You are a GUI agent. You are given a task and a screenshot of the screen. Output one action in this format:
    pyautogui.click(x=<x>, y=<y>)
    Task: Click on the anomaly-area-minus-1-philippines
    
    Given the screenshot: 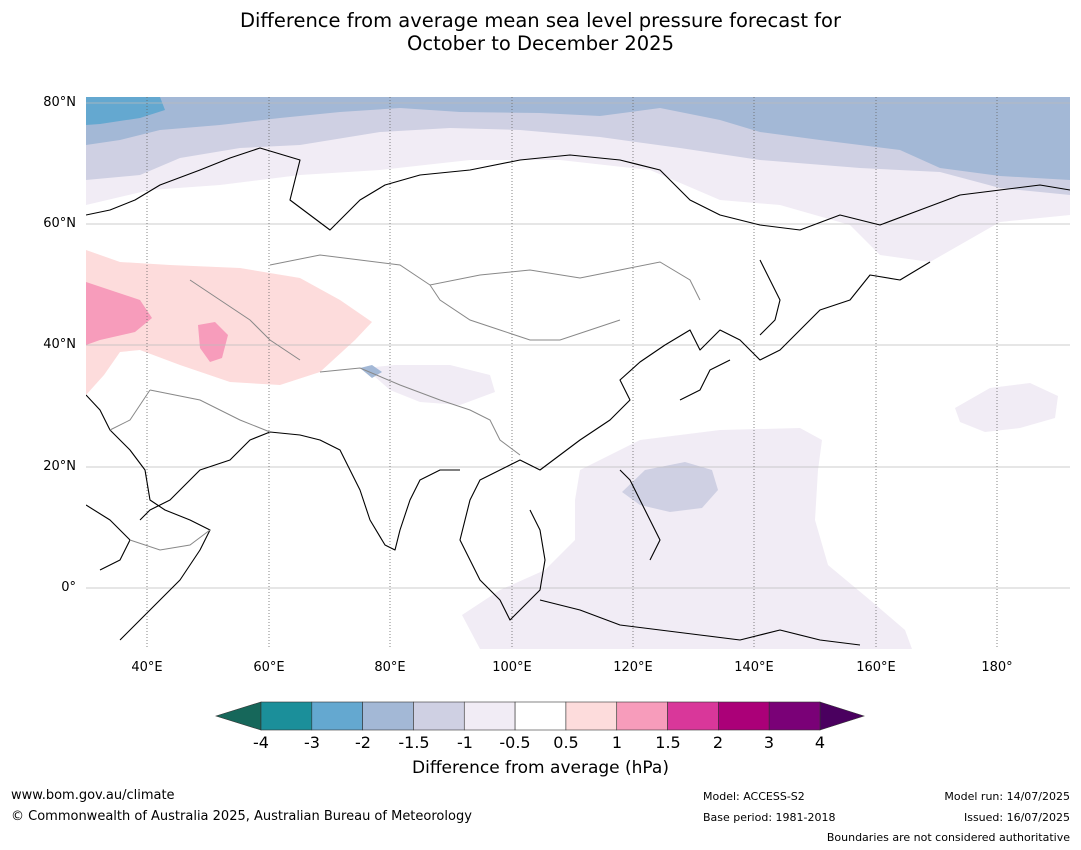 What is the action you would take?
    pyautogui.click(x=670, y=487)
    